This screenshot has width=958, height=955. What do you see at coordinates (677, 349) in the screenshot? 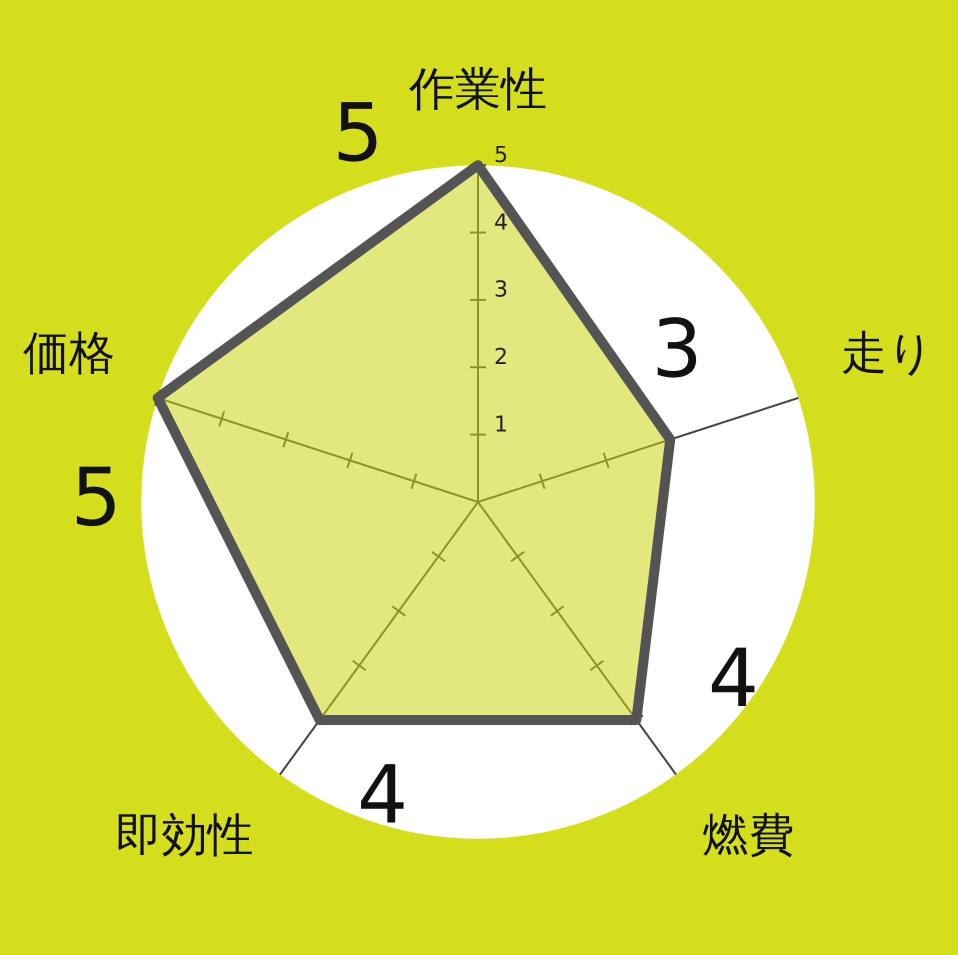
I see `data-label: 3` at bounding box center [677, 349].